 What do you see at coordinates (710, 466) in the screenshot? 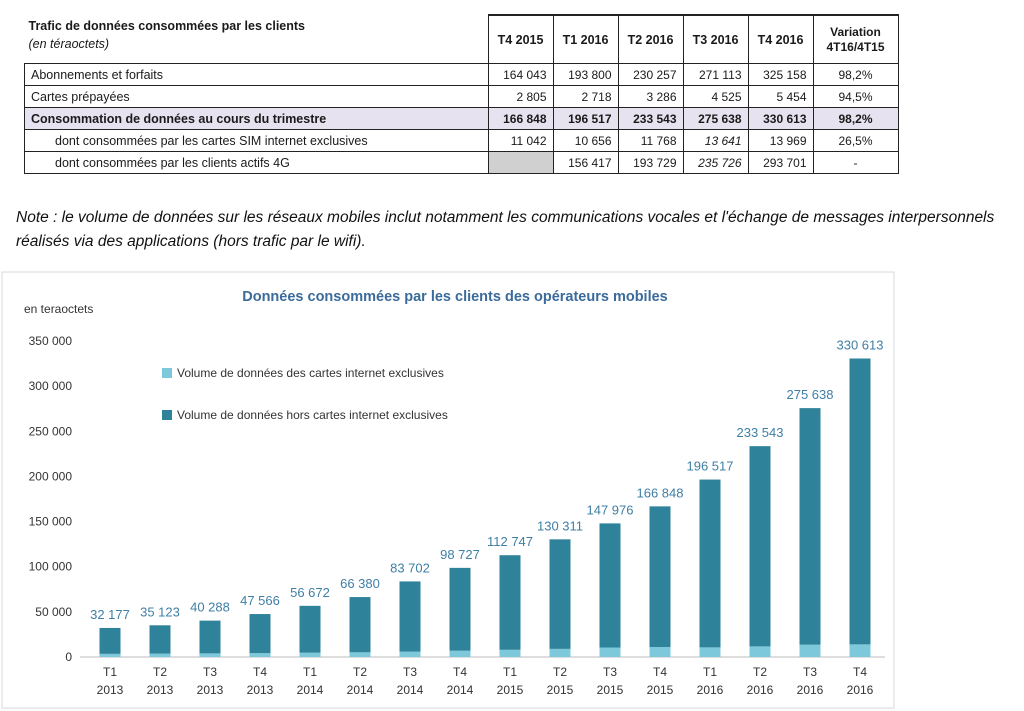
I see `data-label: 196 517` at bounding box center [710, 466].